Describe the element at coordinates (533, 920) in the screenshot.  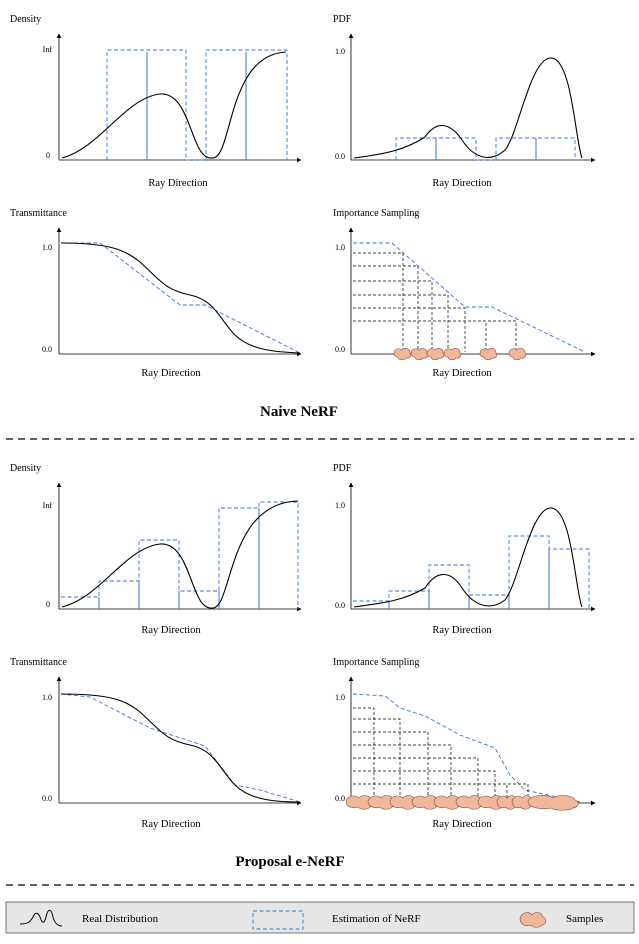
I see `samples-icon` at that location.